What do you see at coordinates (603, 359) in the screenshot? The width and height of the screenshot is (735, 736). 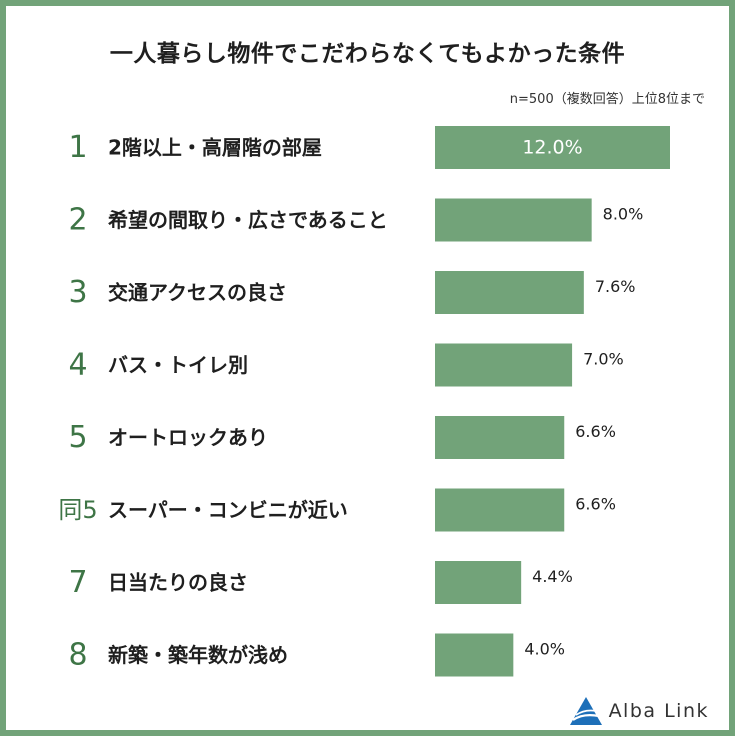 I see `value-label: 7.0%` at bounding box center [603, 359].